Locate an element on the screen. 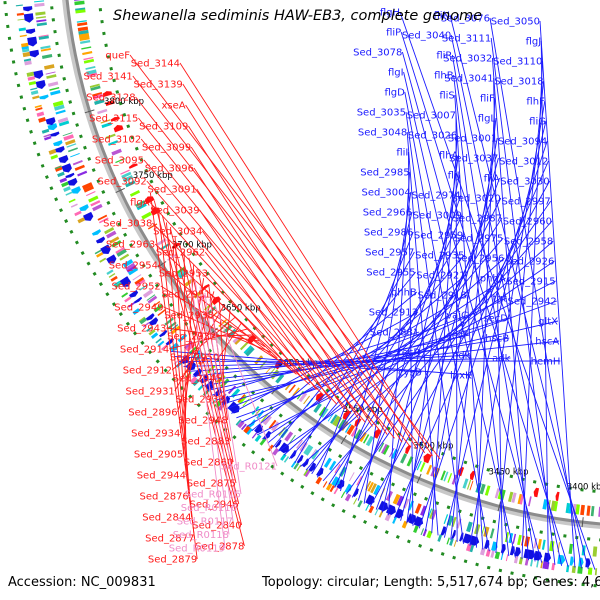 This screenshot has height=600, width=600. gene-label: hscB is located at coordinates (497, 339).